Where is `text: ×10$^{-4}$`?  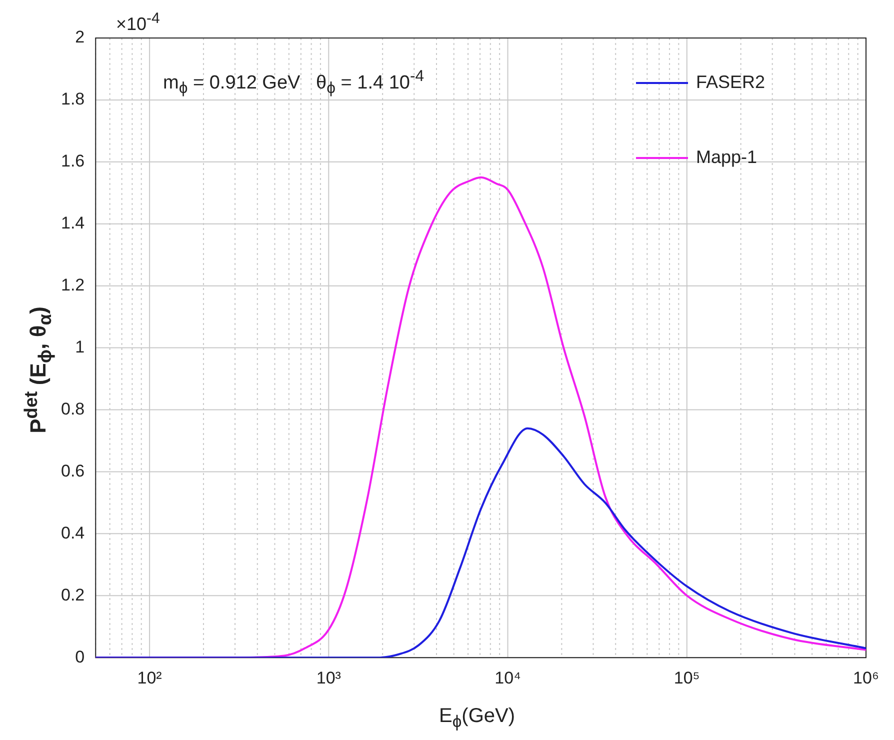 text: ×10$^{-4}$ is located at coordinates (138, 22).